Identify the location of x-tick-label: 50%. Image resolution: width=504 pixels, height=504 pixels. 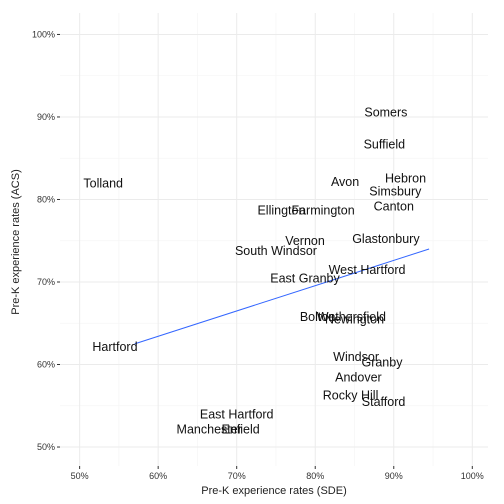
(80, 476).